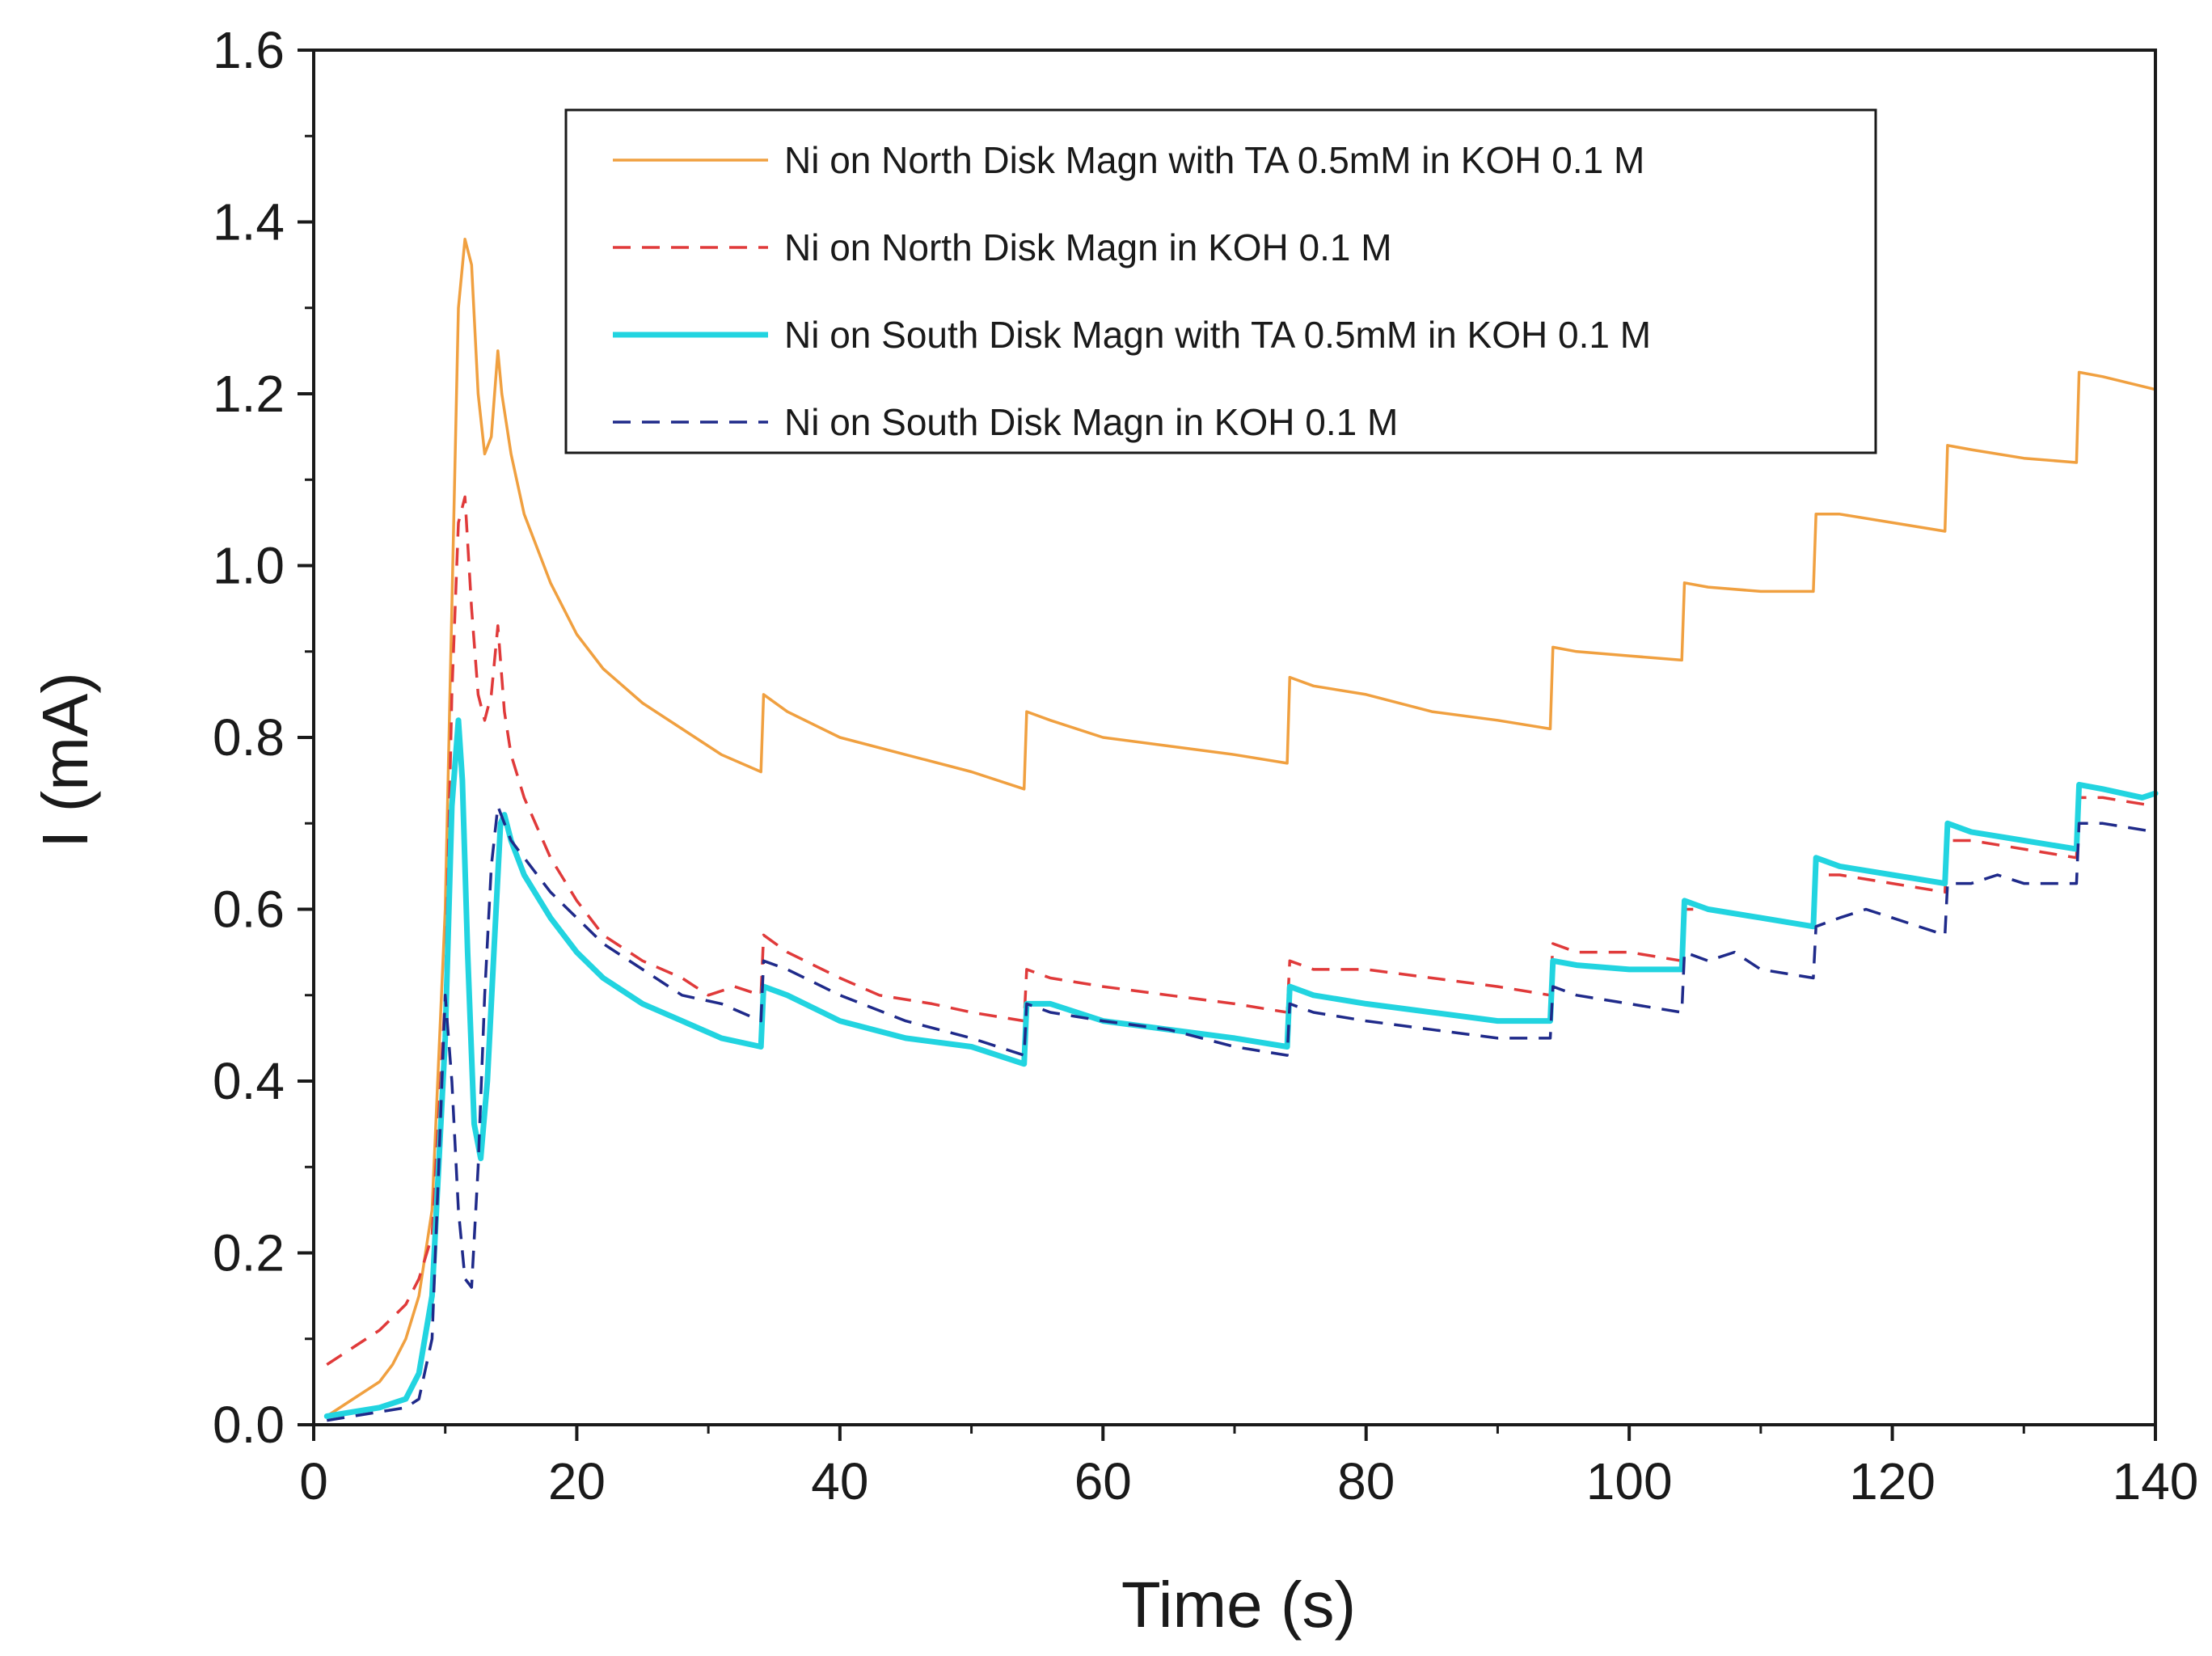  Describe the element at coordinates (1088, 247) in the screenshot. I see `legend-label-2: Ni on North Disk Magn in KOH 0.1 M` at that location.